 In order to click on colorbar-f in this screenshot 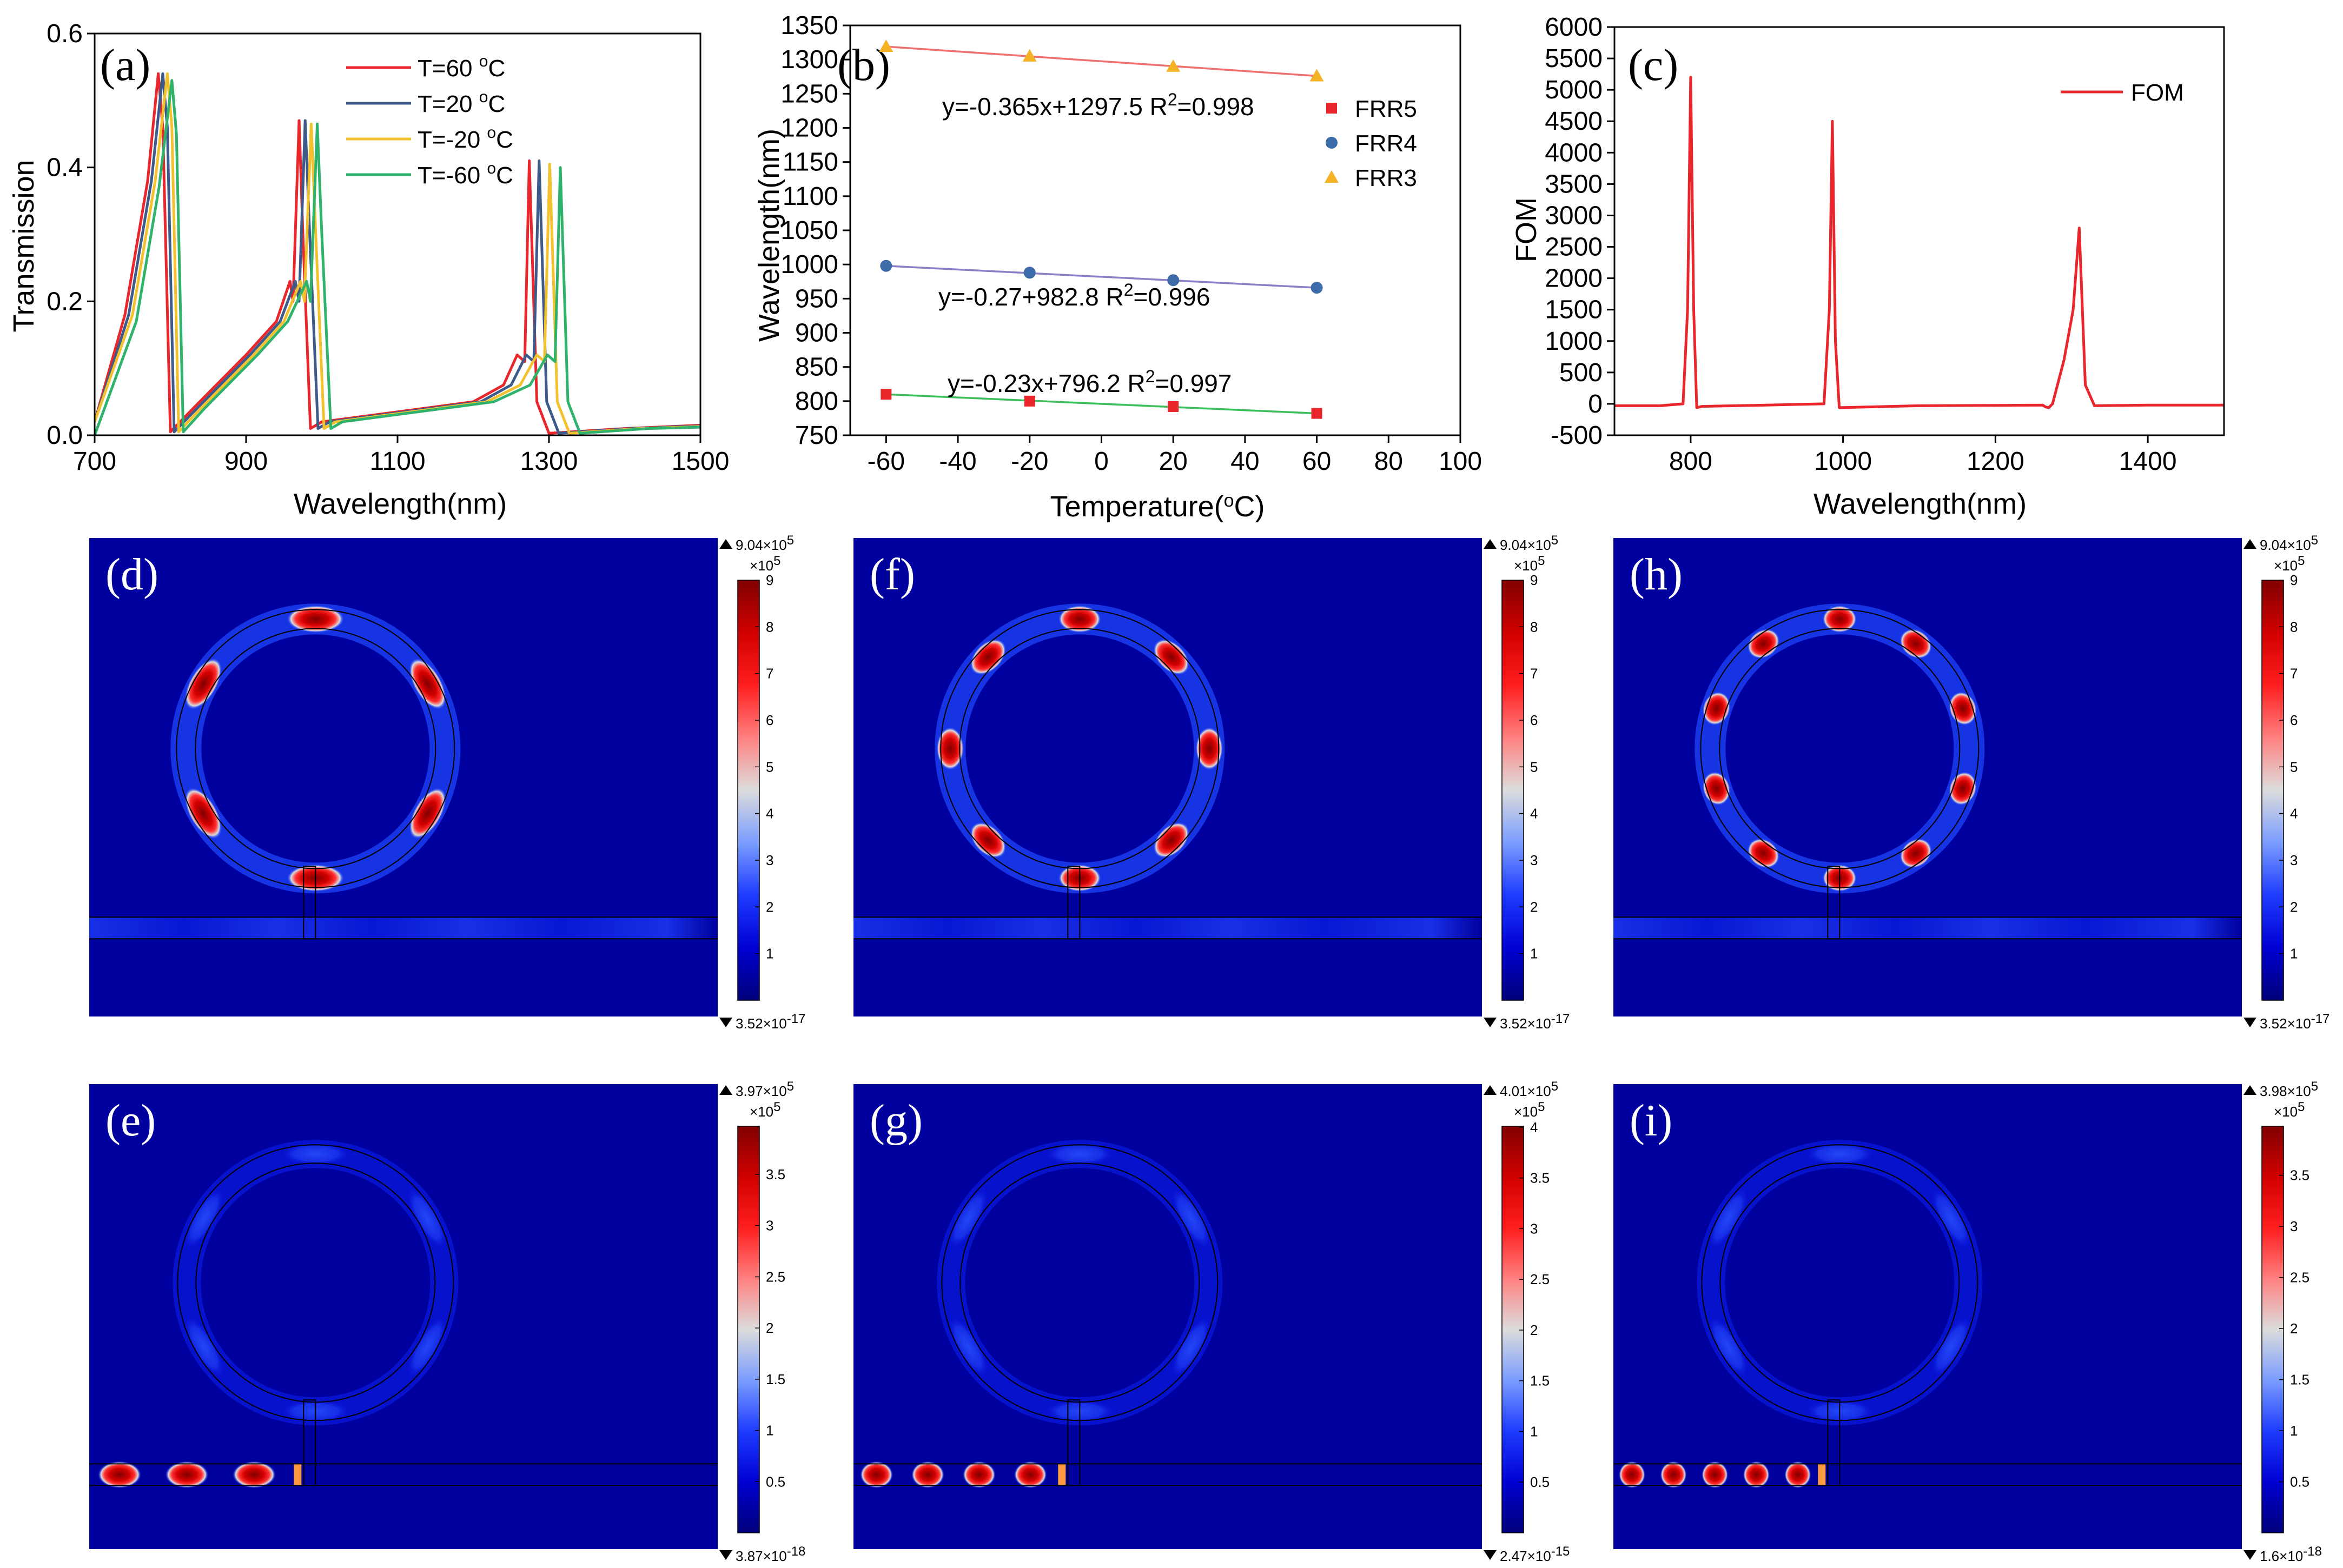, I will do `click(1512, 790)`.